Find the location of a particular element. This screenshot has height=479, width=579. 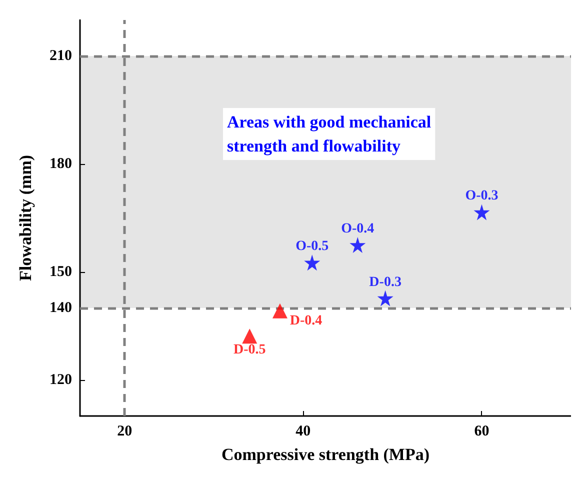

y-tick-label: 210 is located at coordinates (61, 56).